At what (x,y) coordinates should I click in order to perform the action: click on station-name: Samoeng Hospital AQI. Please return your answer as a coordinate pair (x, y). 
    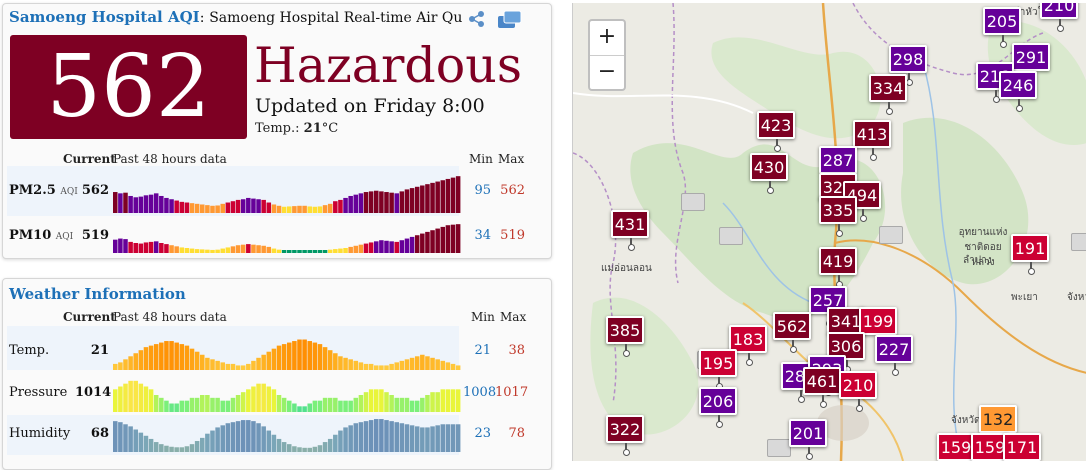
    Looking at the image, I should click on (104, 17).